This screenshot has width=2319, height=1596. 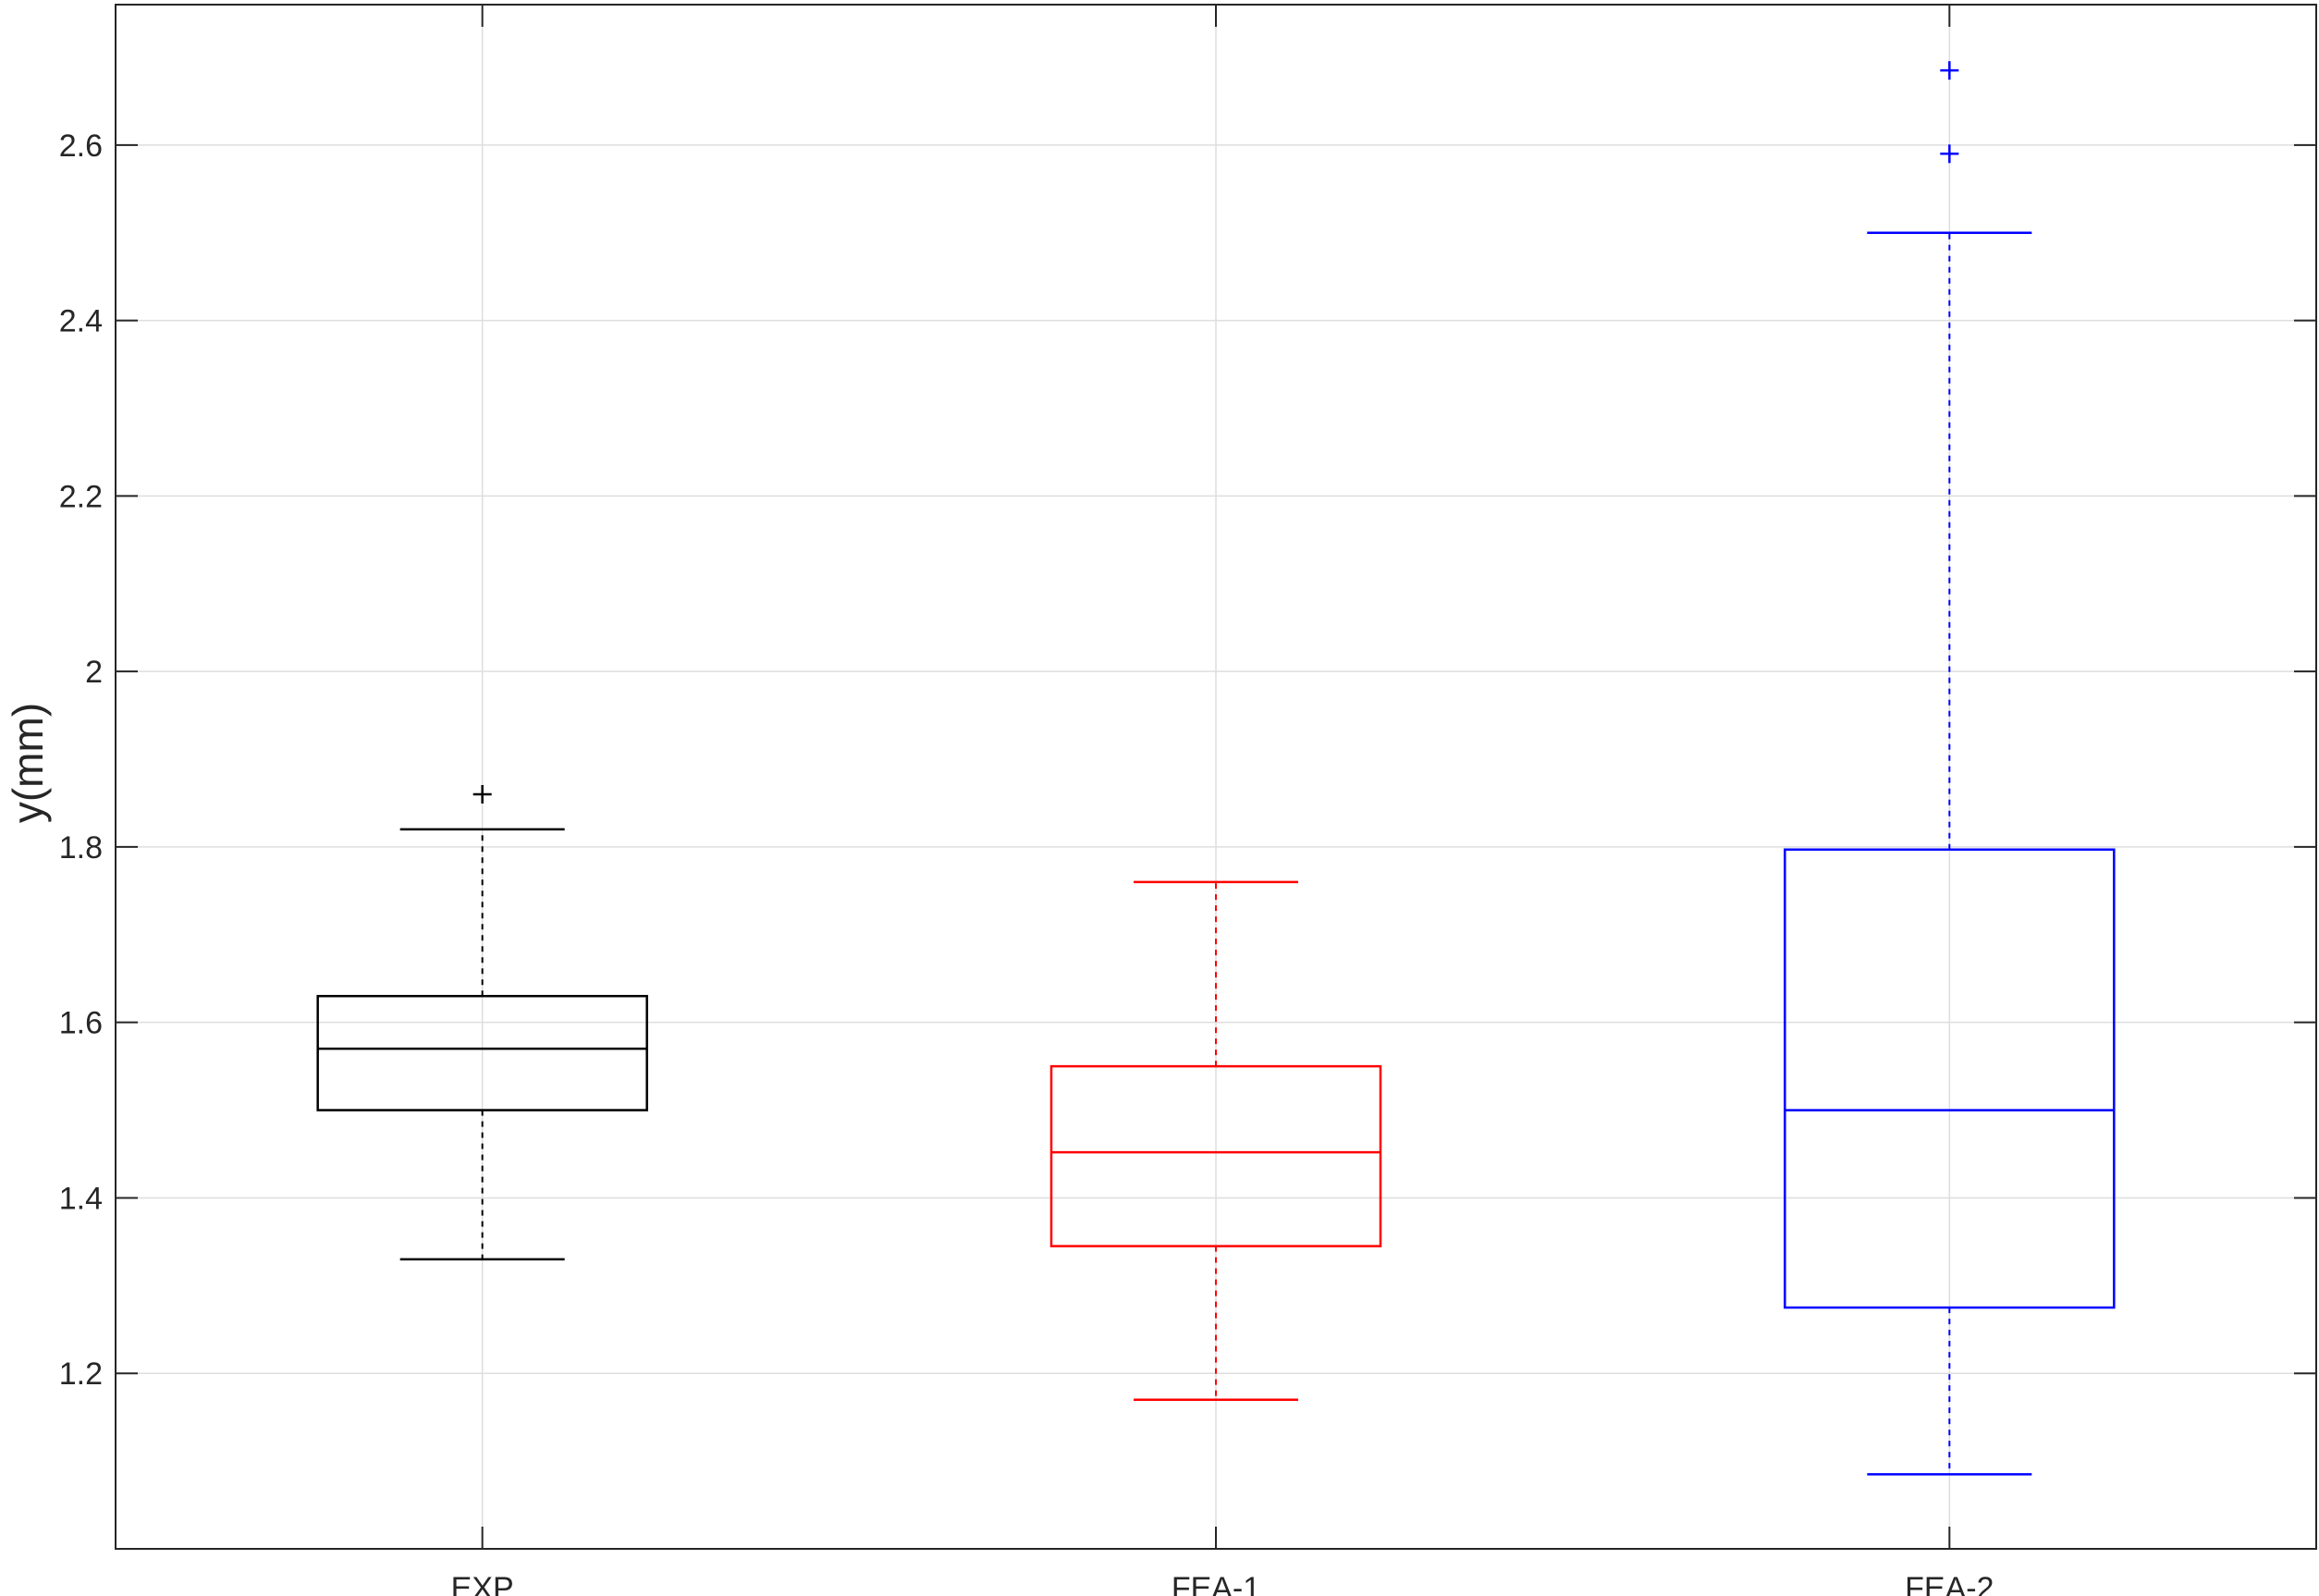 What do you see at coordinates (81, 321) in the screenshot?
I see `y-tick-label: 2.4` at bounding box center [81, 321].